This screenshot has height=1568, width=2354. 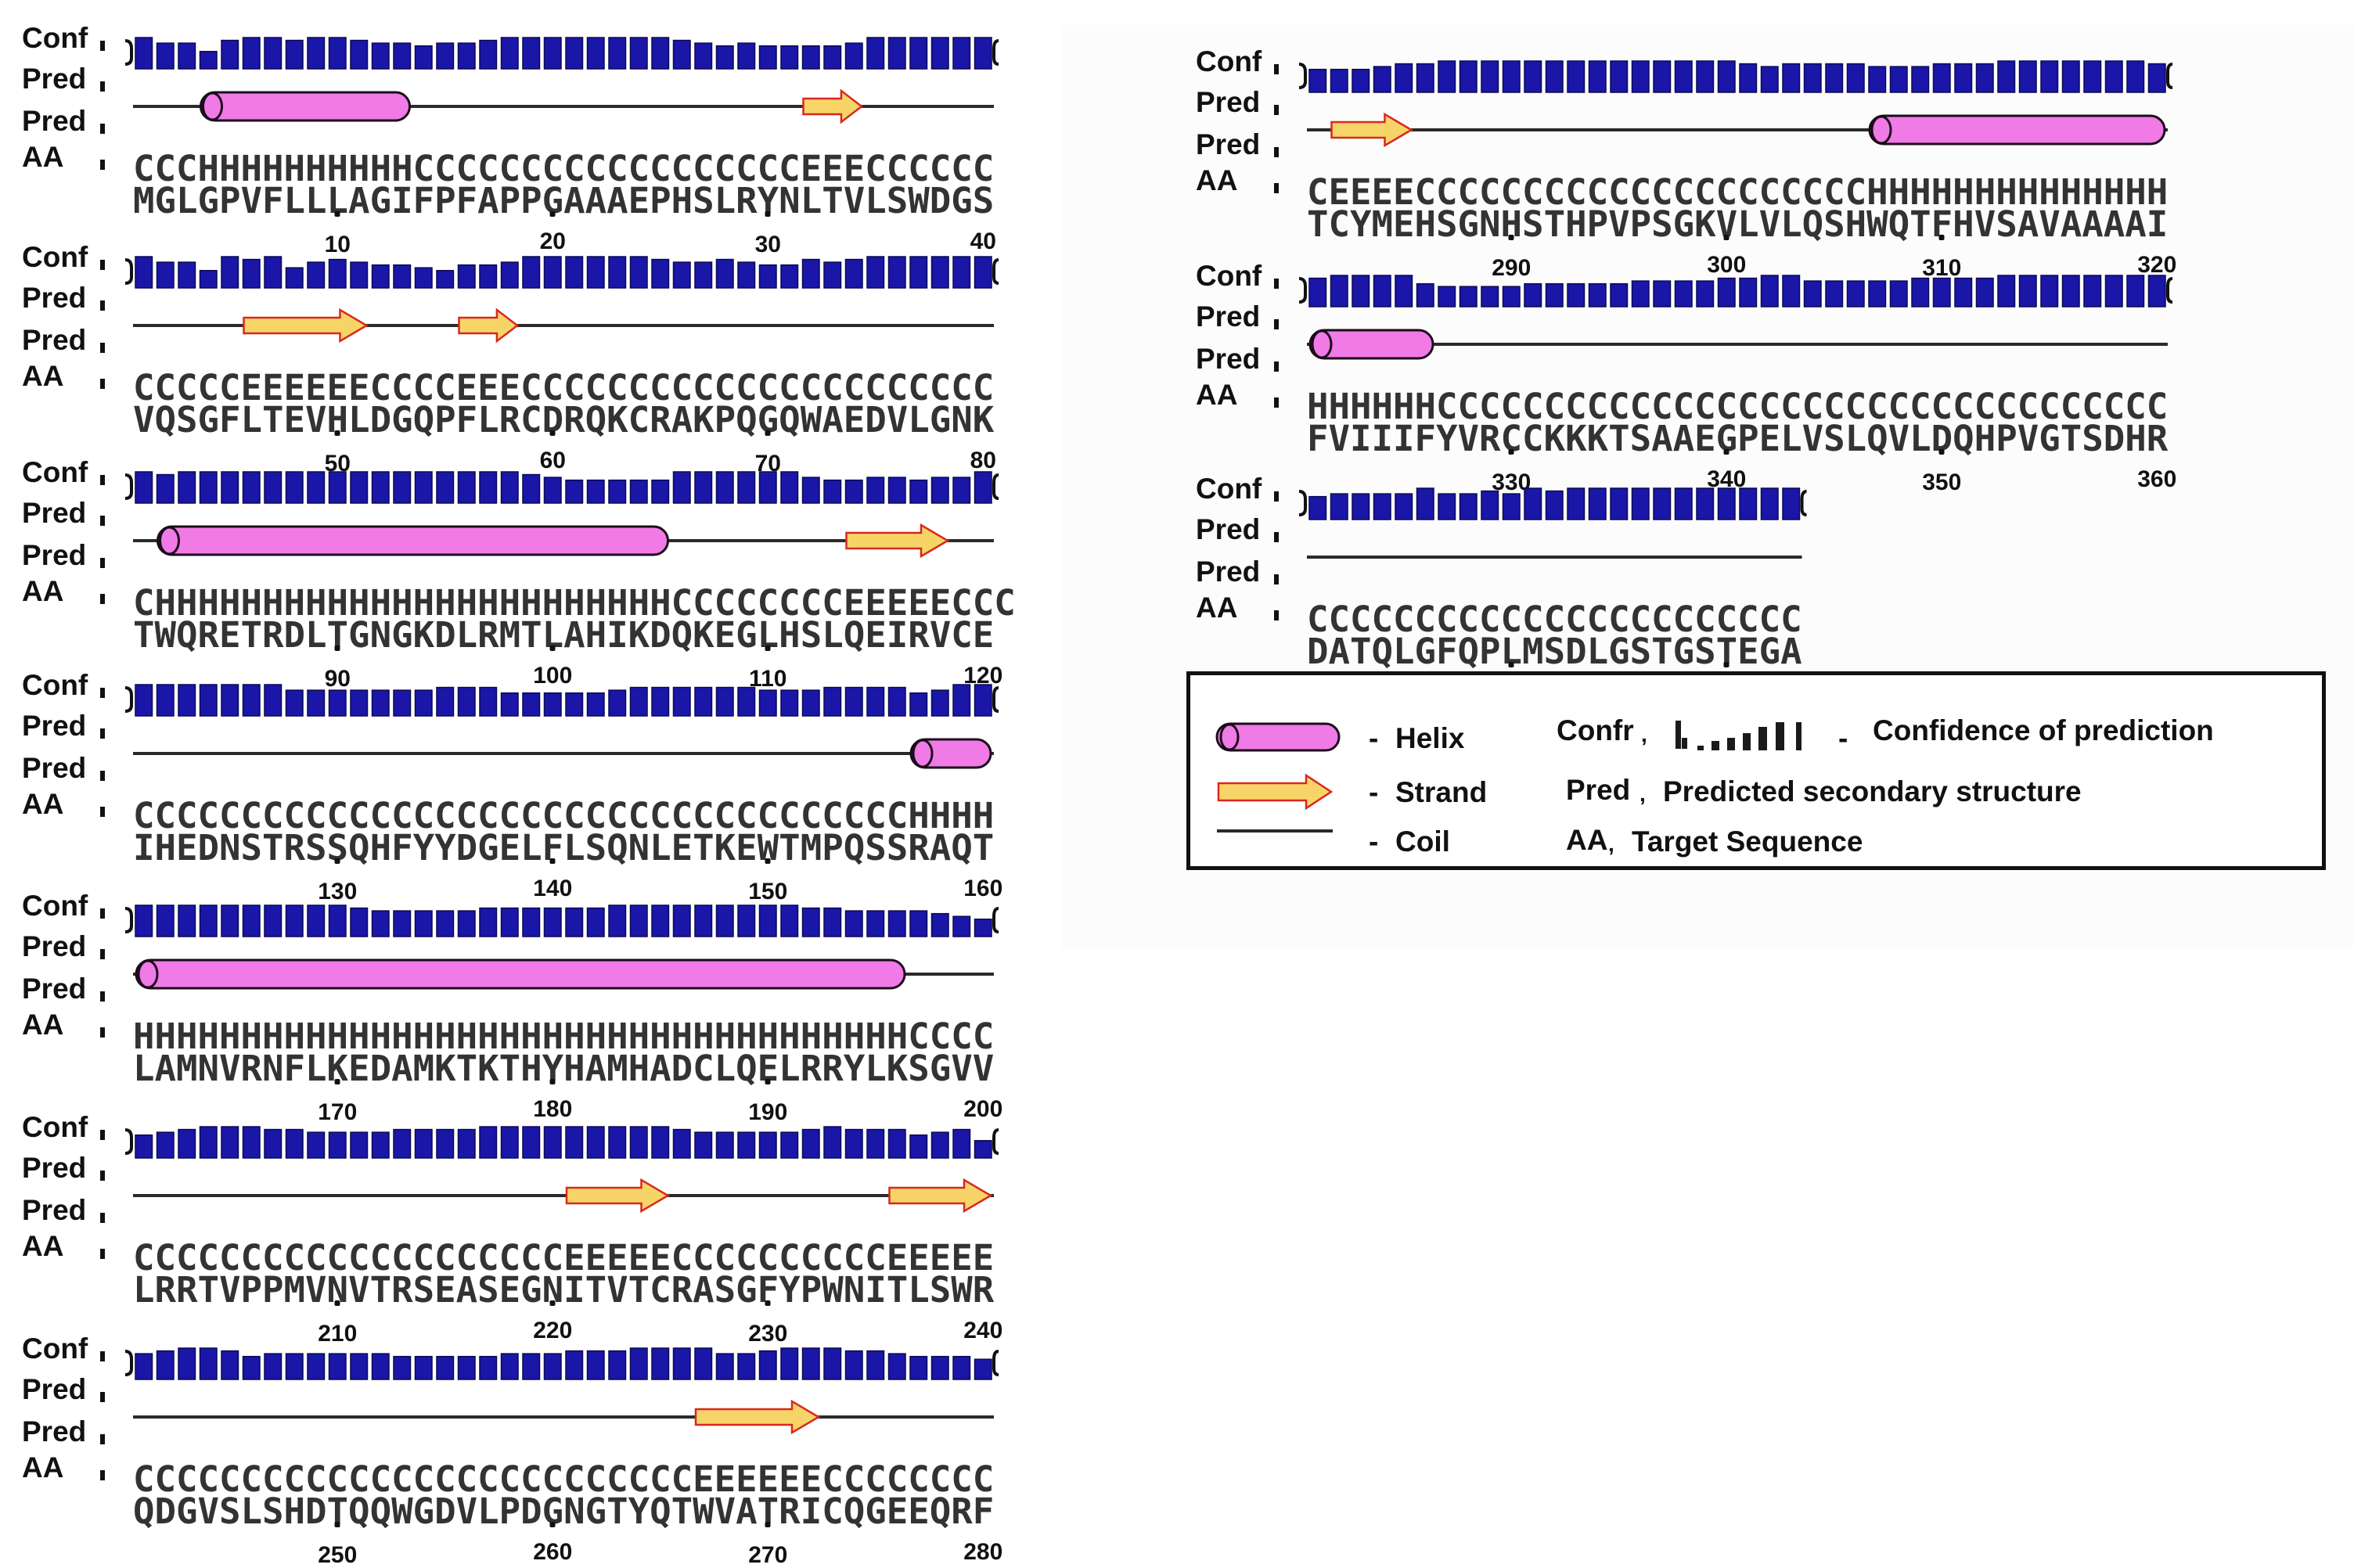 I want to click on position-number: 60, so click(x=552, y=461).